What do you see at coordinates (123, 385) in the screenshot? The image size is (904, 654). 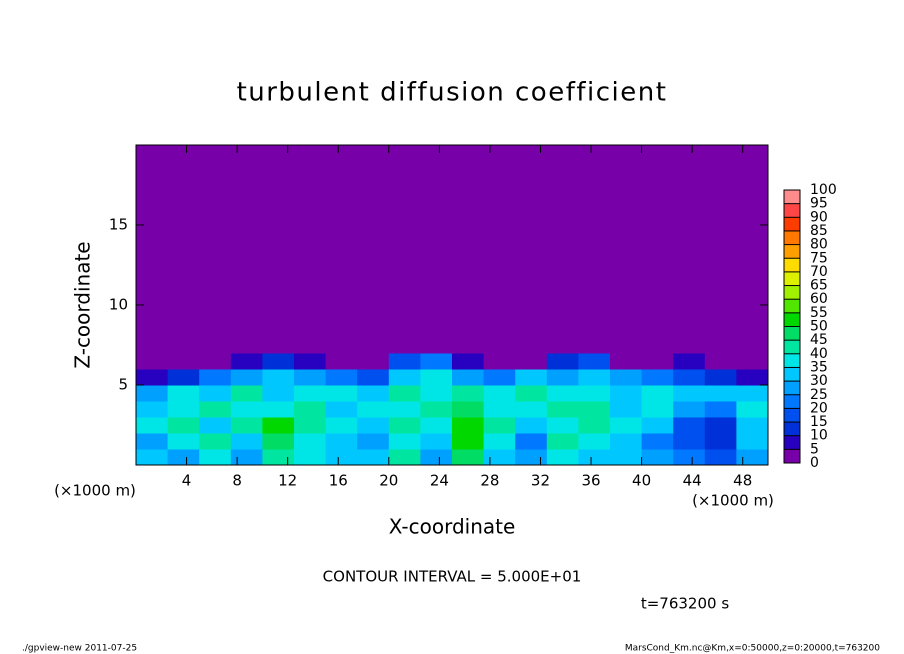 I see `y-tick-label: 5` at bounding box center [123, 385].